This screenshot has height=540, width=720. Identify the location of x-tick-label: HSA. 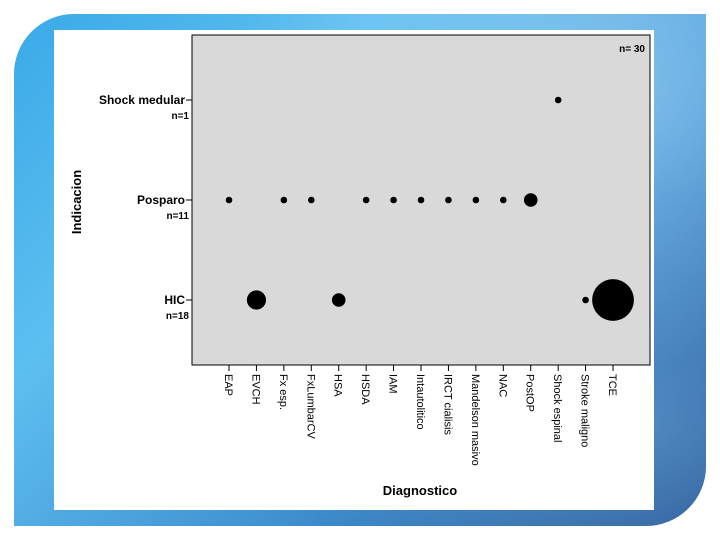
(338, 385).